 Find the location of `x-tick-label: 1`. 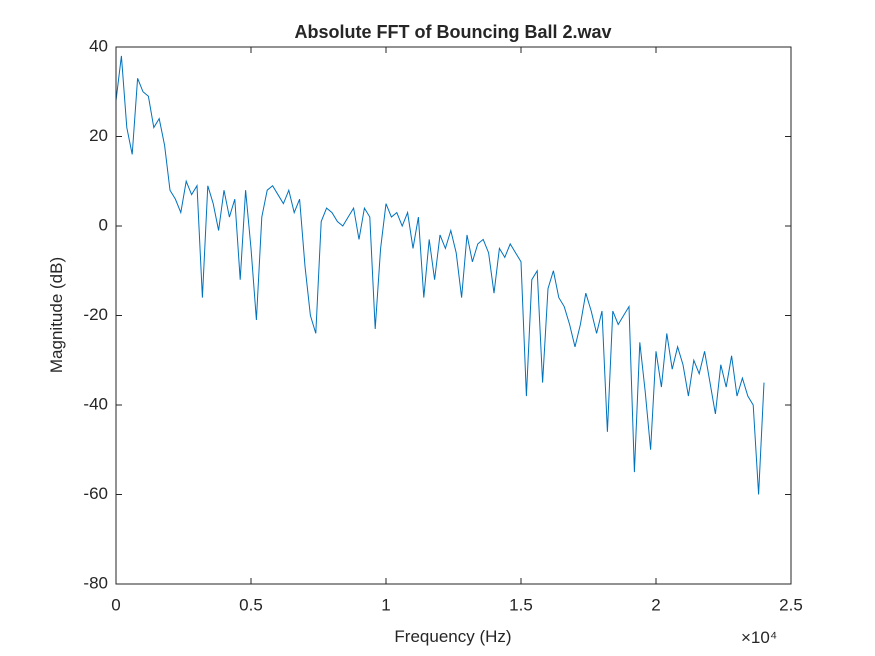

x-tick-label: 1 is located at coordinates (385, 604).